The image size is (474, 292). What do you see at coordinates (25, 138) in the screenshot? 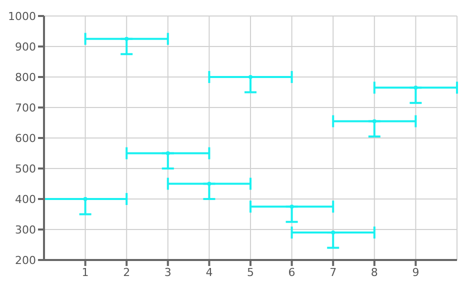
I see `y-tick-label: 600` at bounding box center [25, 138].